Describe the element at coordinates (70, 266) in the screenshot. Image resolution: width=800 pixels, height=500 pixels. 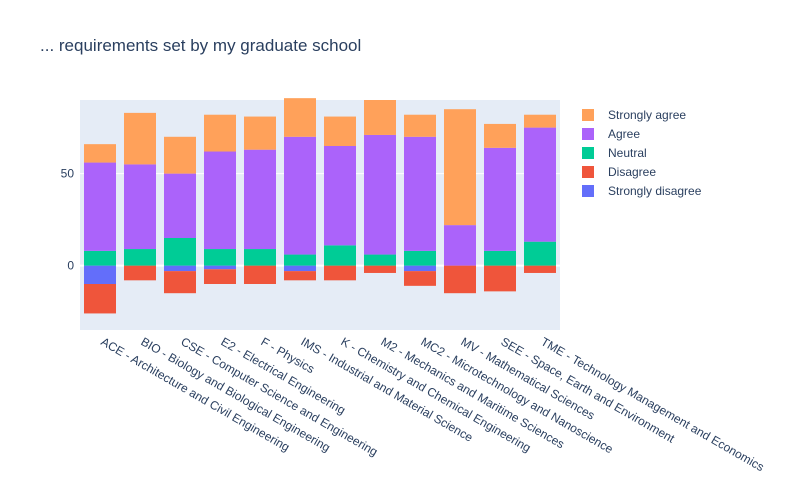
I see `y-tick-label: 0` at that location.